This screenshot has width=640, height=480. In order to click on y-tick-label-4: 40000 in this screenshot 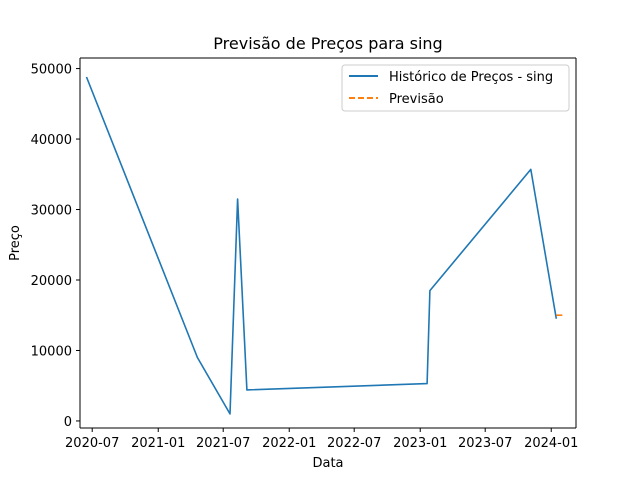, I will do `click(51, 140)`.